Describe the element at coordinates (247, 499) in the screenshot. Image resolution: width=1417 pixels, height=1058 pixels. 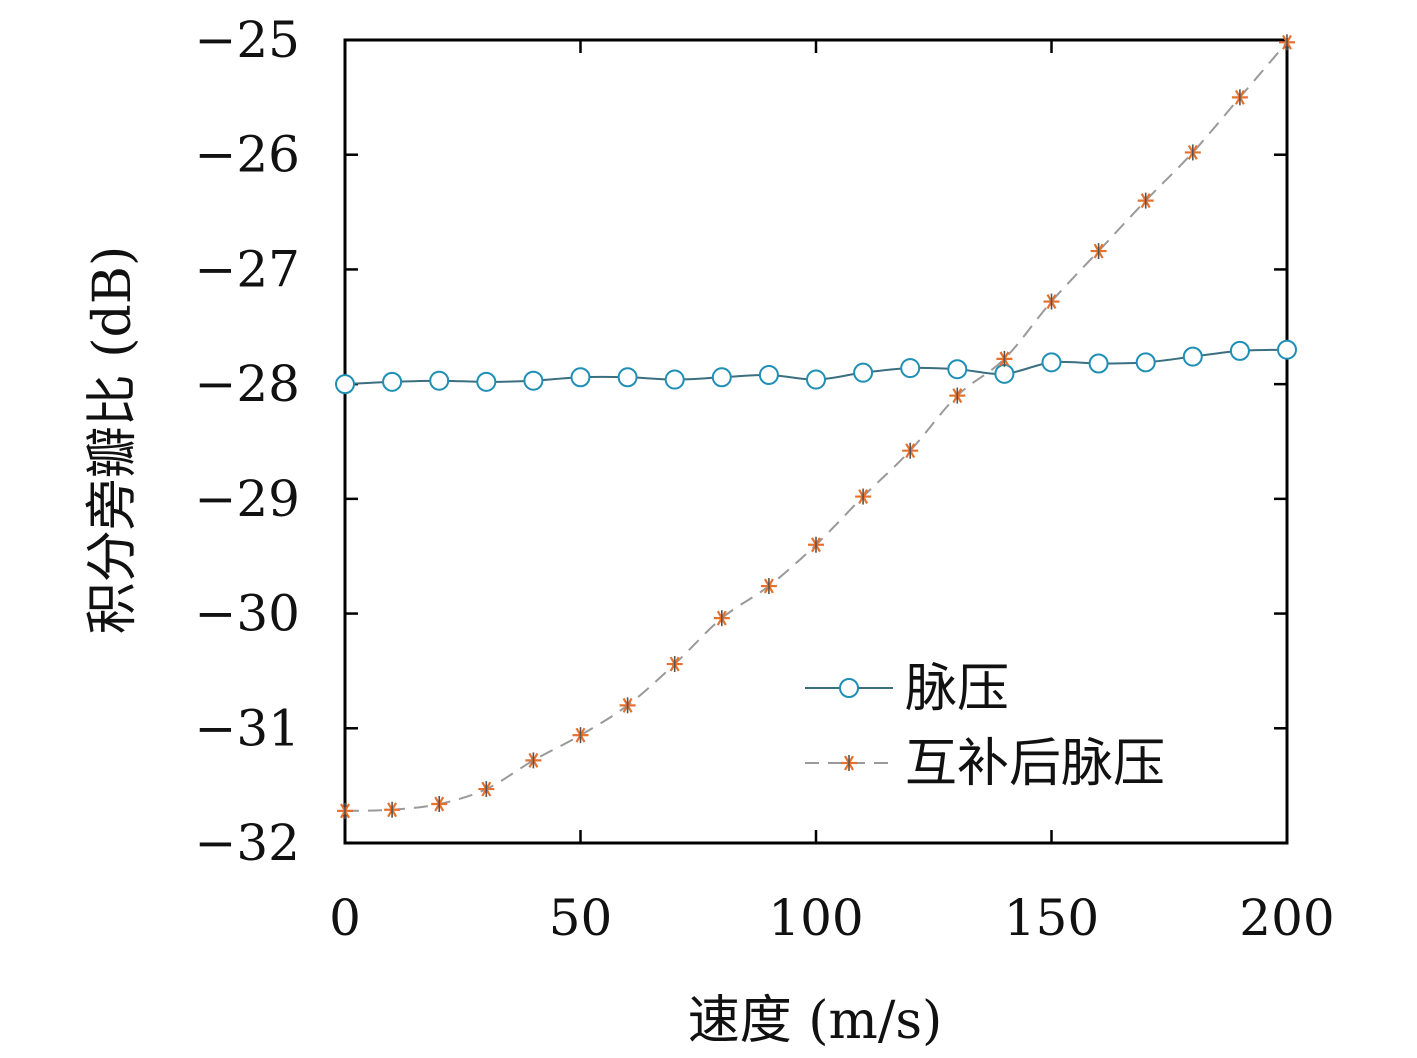
I see `y-tick-label: −29` at that location.